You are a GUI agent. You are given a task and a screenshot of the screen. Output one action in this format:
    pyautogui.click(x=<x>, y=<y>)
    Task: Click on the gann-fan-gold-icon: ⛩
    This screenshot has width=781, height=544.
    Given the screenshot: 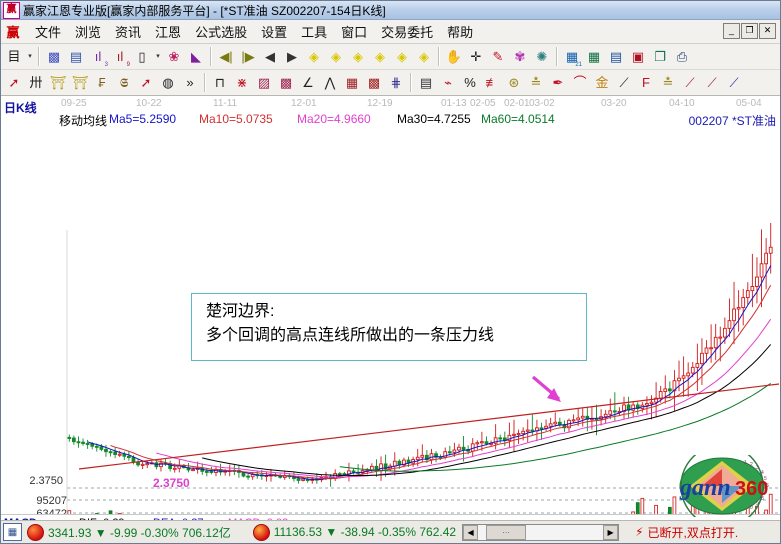 What is the action you would take?
    pyautogui.click(x=58, y=82)
    